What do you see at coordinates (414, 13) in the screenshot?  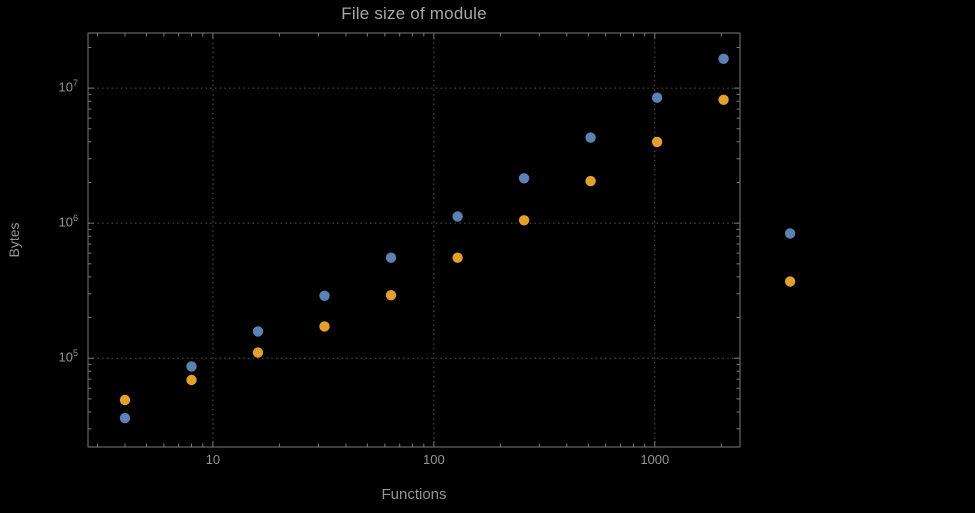 I see `chart-title: File size of module` at bounding box center [414, 13].